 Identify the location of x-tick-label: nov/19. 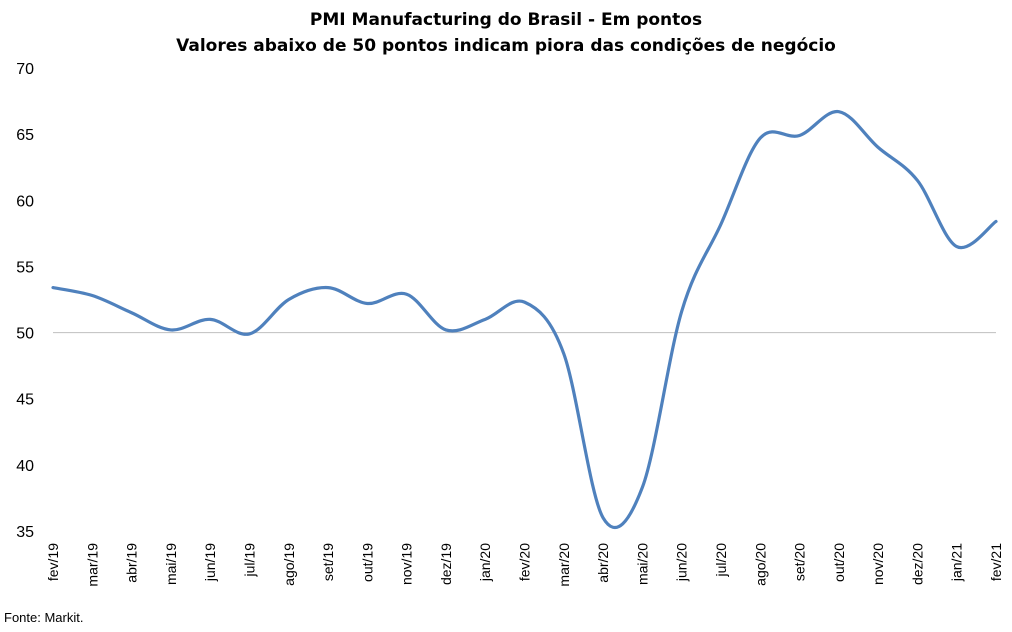
(407, 564).